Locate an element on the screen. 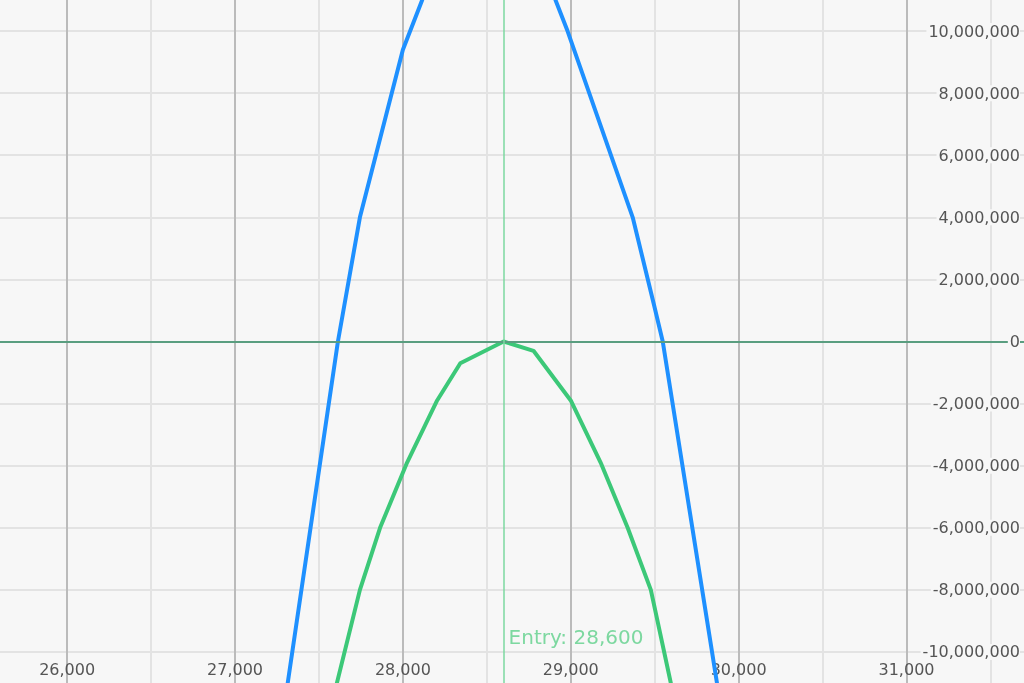  x-tick-label: 28,000 is located at coordinates (402, 669).